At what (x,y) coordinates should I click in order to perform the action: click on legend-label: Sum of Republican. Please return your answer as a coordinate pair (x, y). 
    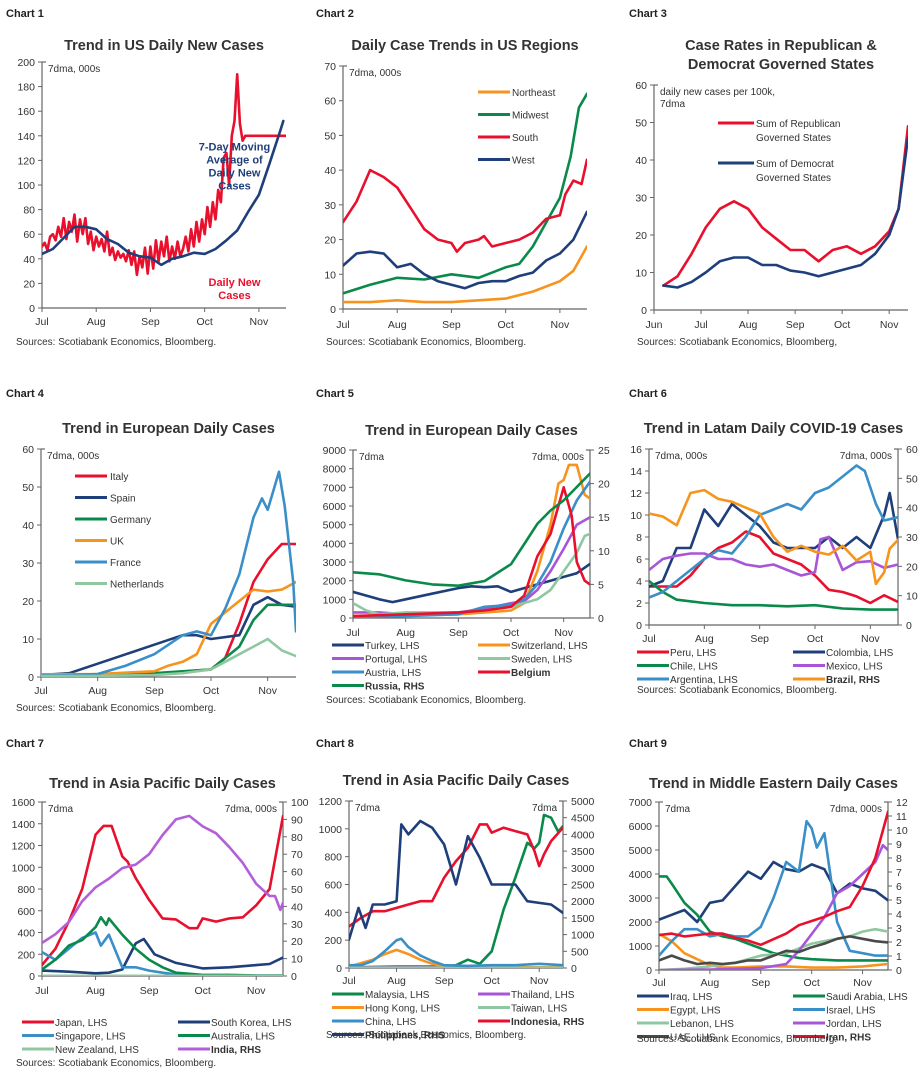
    Looking at the image, I should click on (798, 124).